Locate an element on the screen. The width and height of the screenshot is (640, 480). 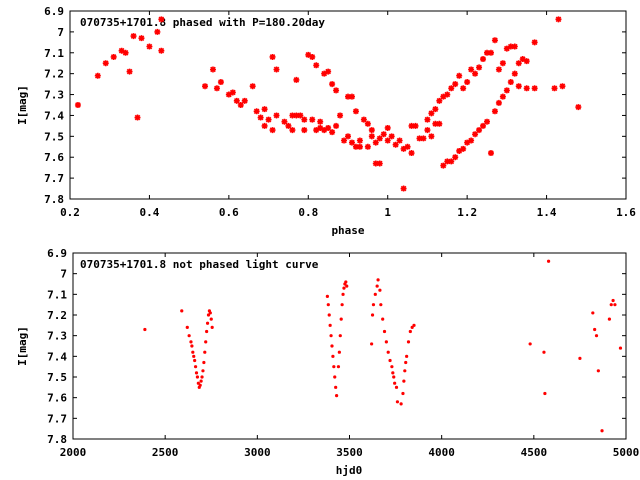
chart-title: 070735+1701.8 phased with P=180.20day is located at coordinates (202, 22).